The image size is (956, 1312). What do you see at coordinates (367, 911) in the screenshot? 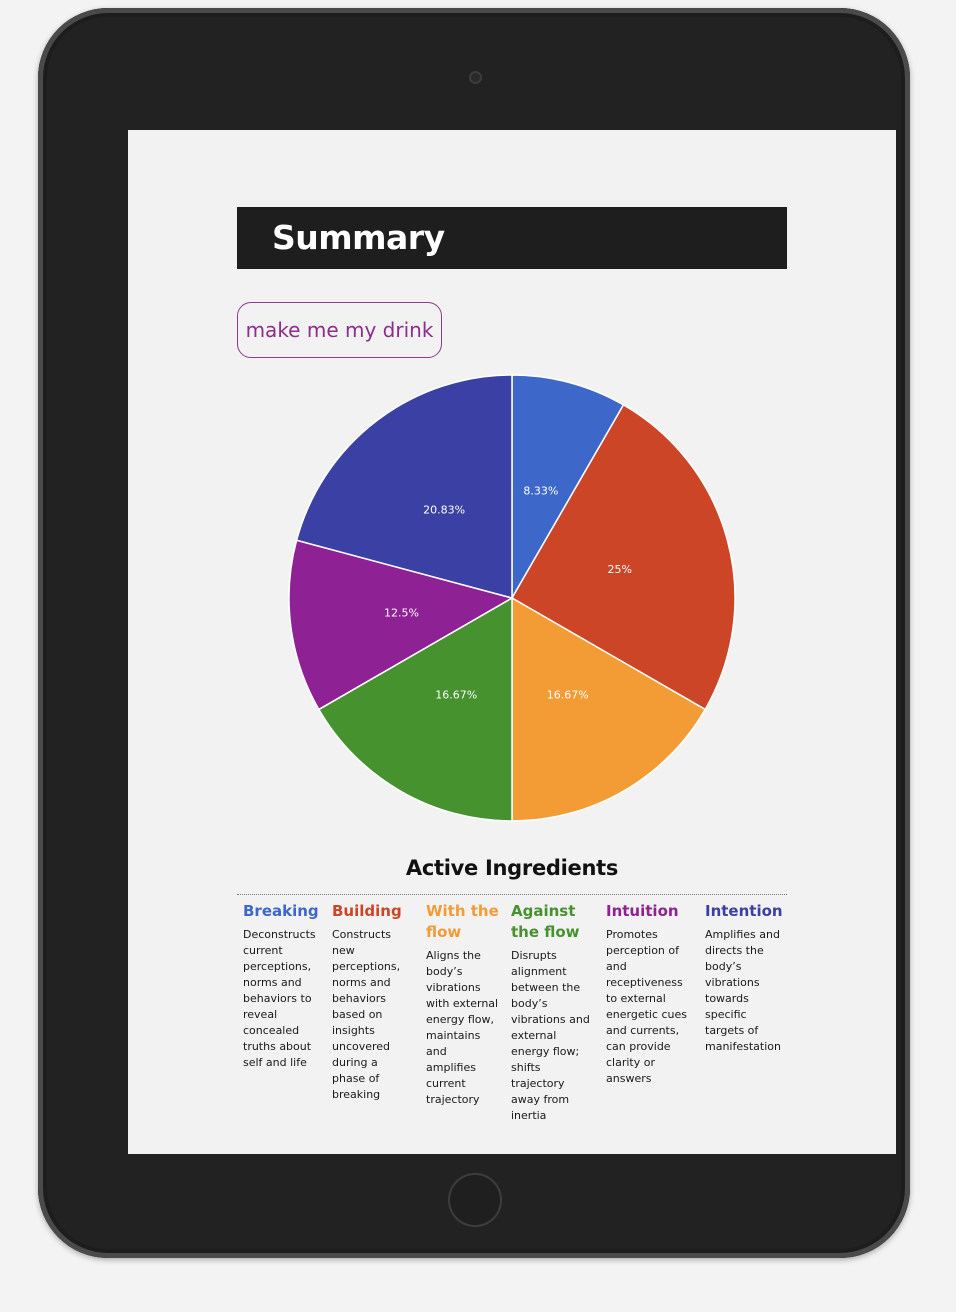
I see `ingredient-name: Building` at bounding box center [367, 911].